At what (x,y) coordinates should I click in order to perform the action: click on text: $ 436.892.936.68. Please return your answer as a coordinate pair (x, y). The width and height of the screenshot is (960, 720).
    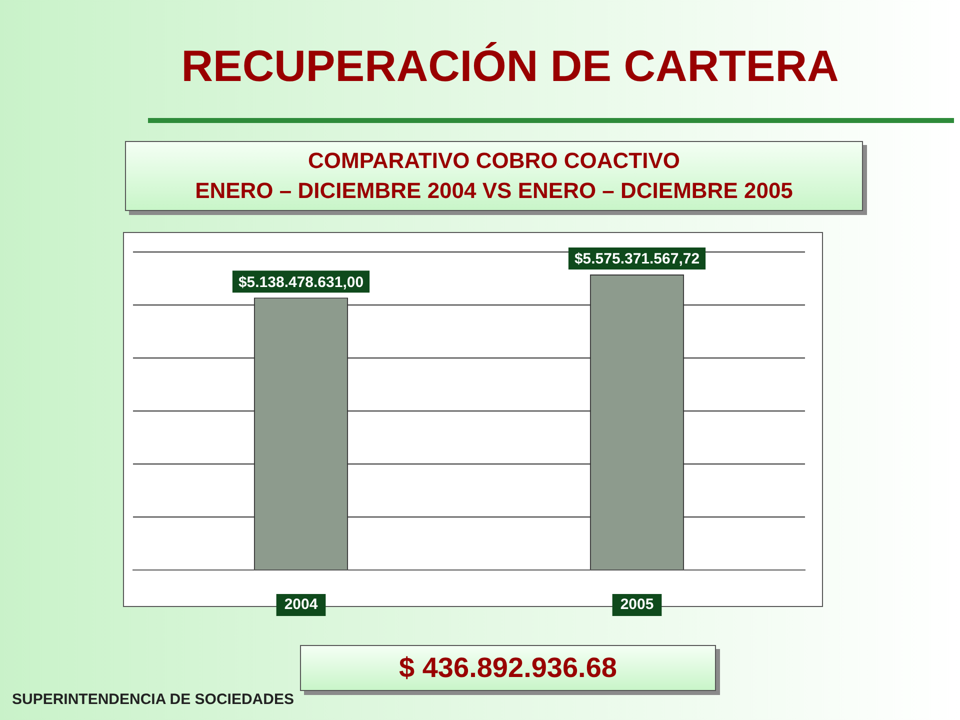
    Looking at the image, I should click on (508, 667).